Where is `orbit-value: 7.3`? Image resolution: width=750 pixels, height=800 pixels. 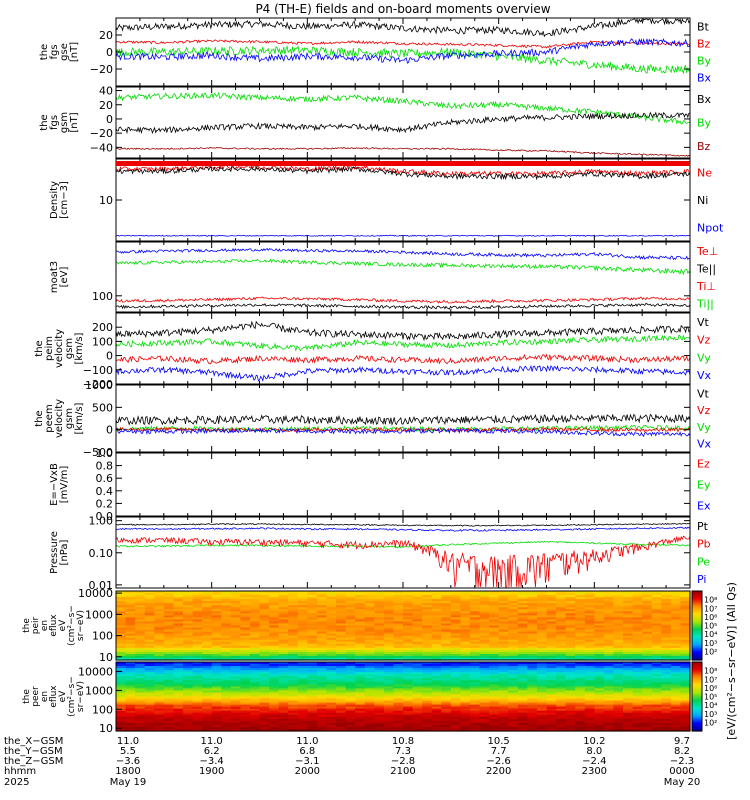
orbit-value: 7.3 is located at coordinates (403, 751).